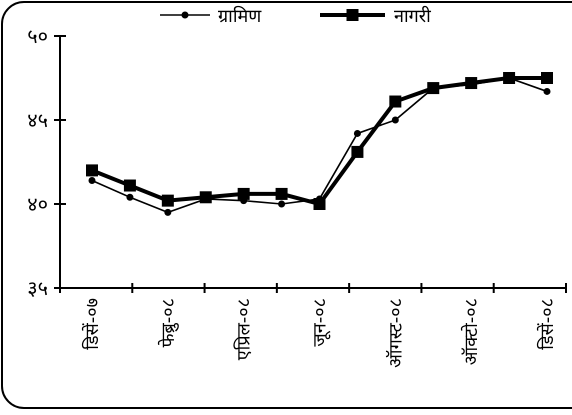 This screenshot has width=572, height=415. Describe the element at coordinates (295, 16) in the screenshot. I see `legend: ग्रामिण नागरी` at that location.